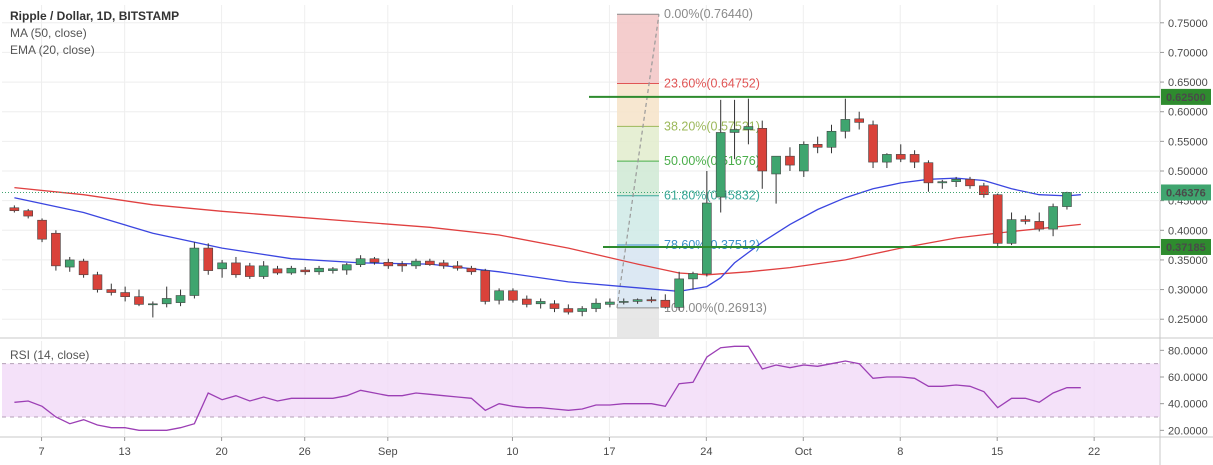  I want to click on fib-level-label: 50.00%(0.51676), so click(712, 161).